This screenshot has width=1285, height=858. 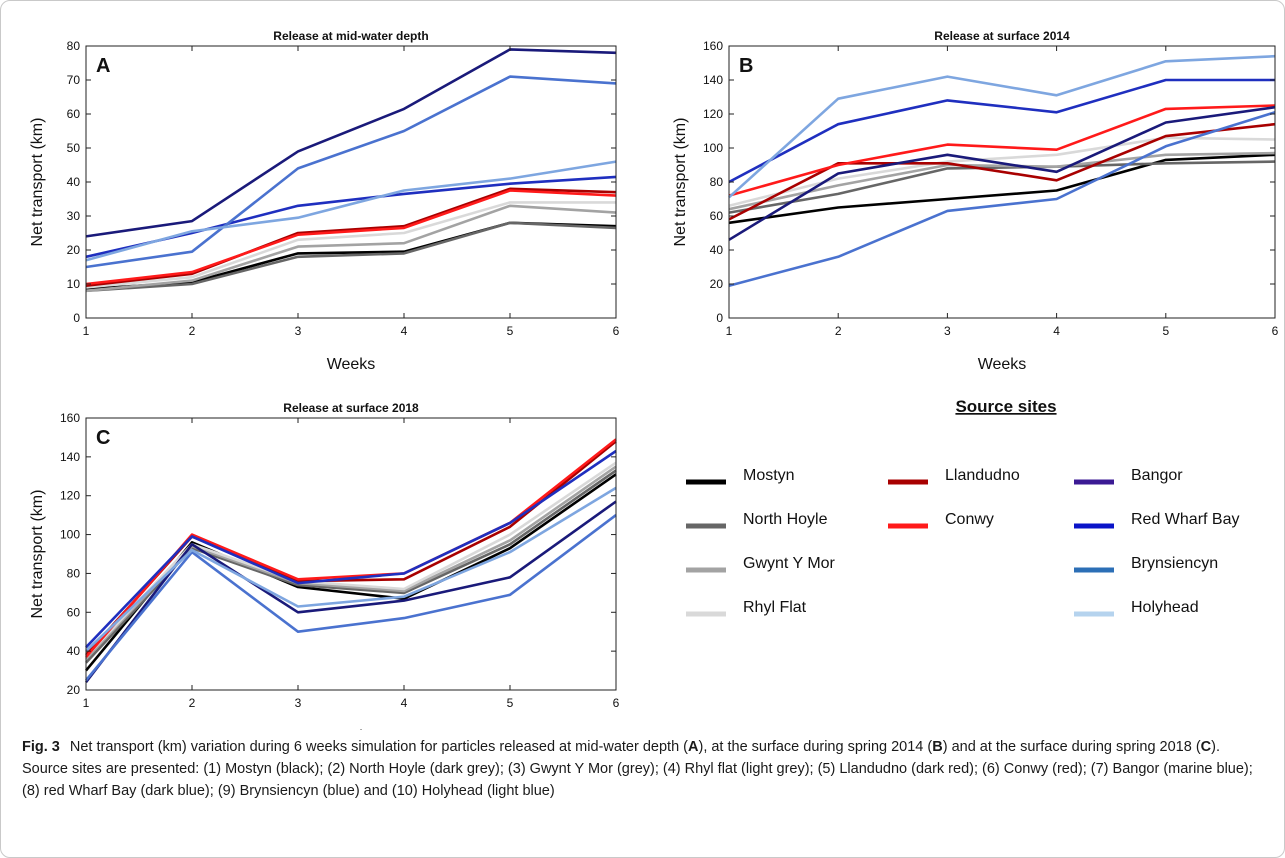 What do you see at coordinates (1185, 519) in the screenshot?
I see `legend-label: Red Wharf Bay` at bounding box center [1185, 519].